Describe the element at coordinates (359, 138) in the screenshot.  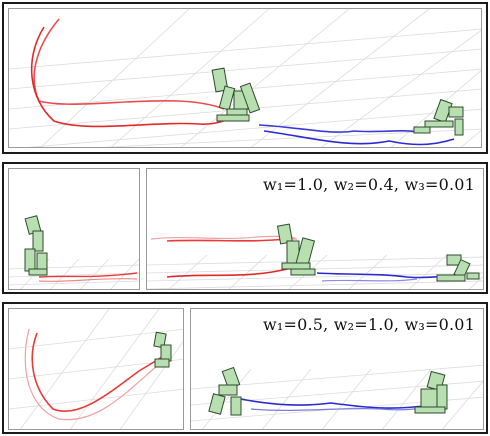
I see `trajectory-future-bottom` at that location.